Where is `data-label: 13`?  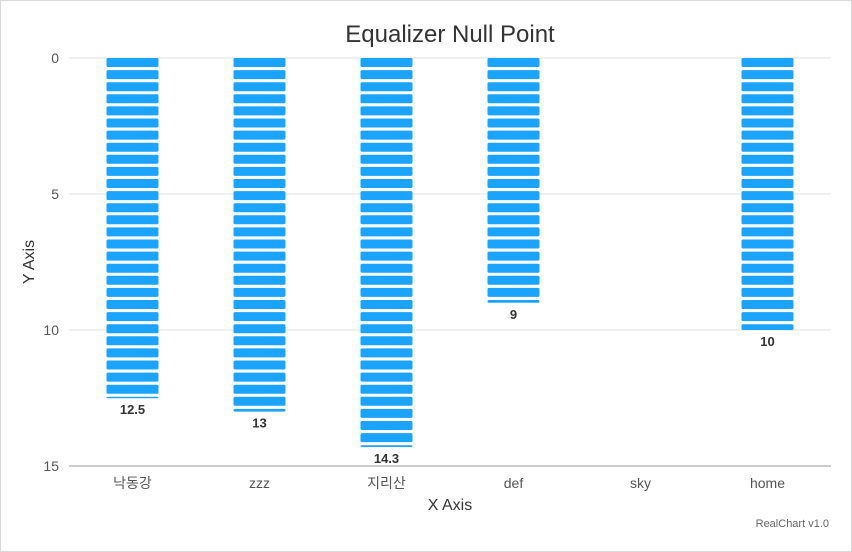
data-label: 13 is located at coordinates (259, 423).